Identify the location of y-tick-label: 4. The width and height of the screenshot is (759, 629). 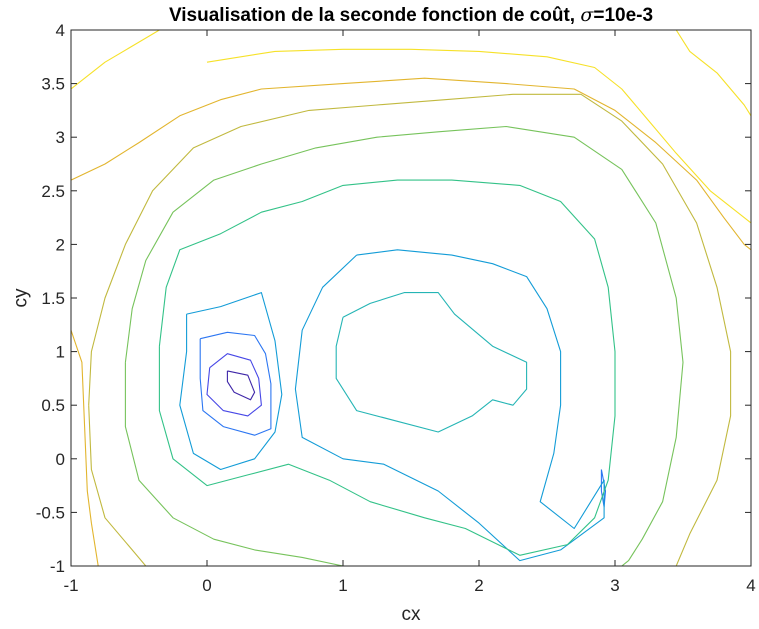
(60, 30).